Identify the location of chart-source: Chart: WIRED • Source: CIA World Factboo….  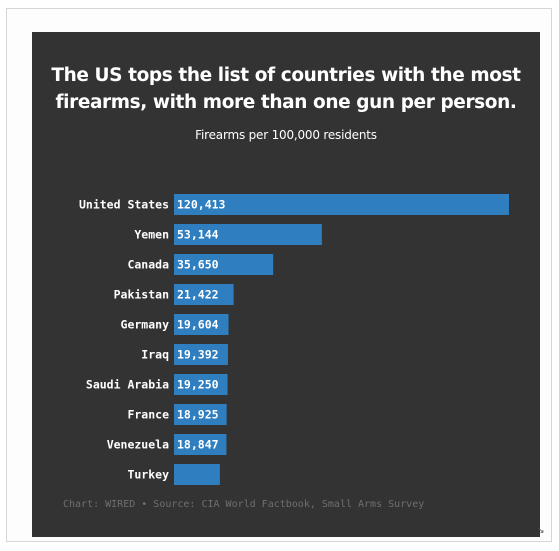
(244, 504).